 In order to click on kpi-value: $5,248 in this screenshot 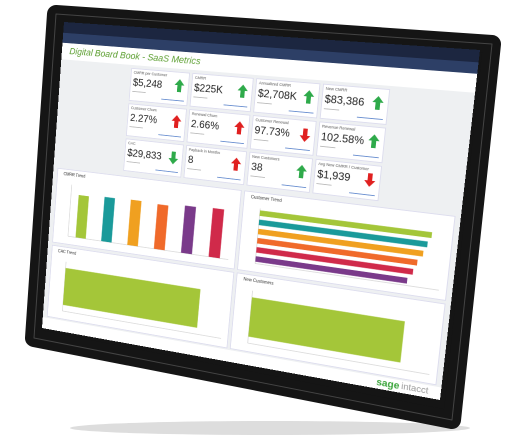, I will do `click(147, 84)`.